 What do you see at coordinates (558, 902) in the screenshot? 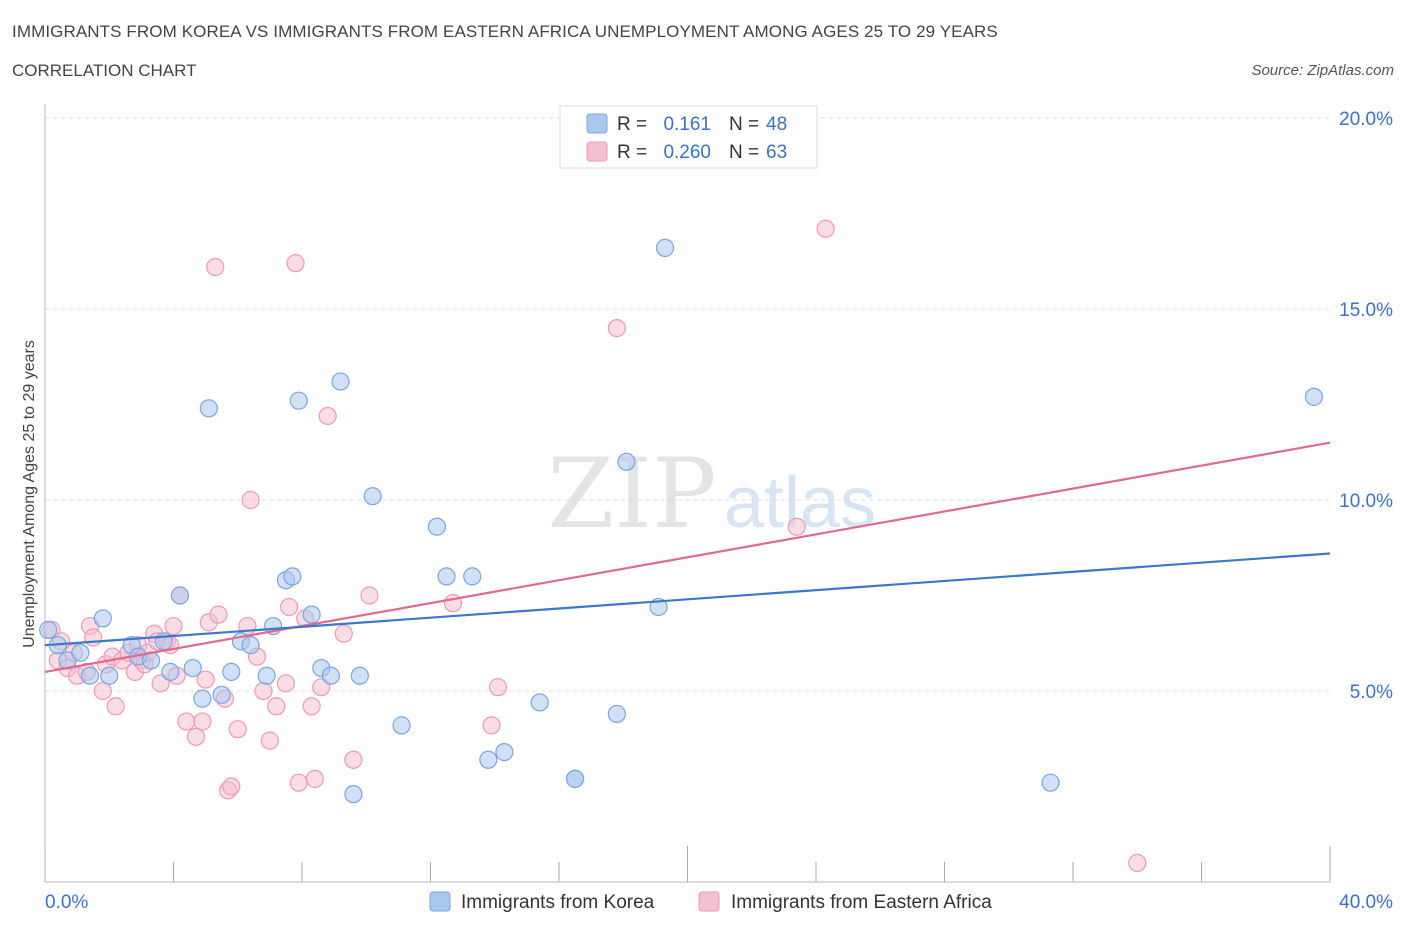
I see `legend-korea-label: Immigrants from Korea` at bounding box center [558, 902].